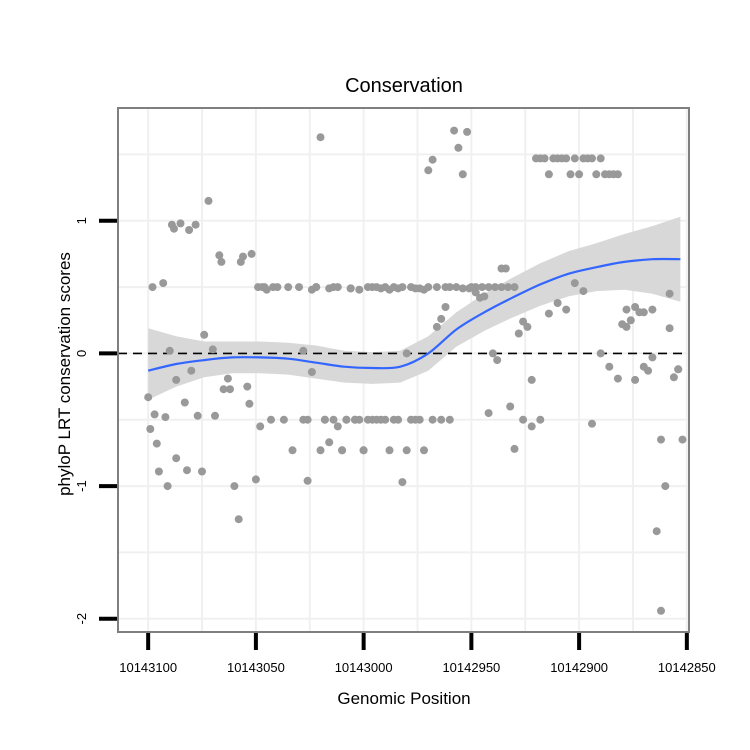 The width and height of the screenshot is (750, 750). Describe the element at coordinates (148, 667) in the screenshot. I see `x-tick-label: 10143100` at that location.